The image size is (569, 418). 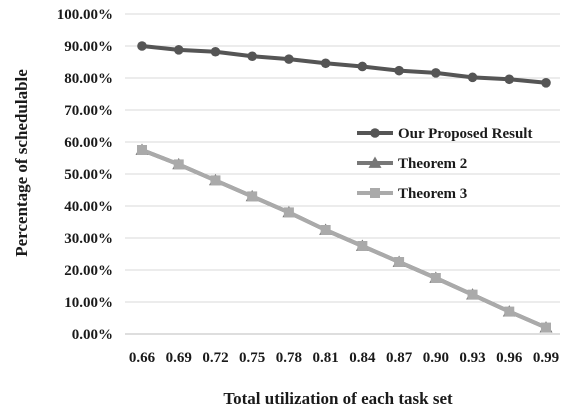 What do you see at coordinates (326, 358) in the screenshot?
I see `x-tick-label: 0.81` at bounding box center [326, 358].